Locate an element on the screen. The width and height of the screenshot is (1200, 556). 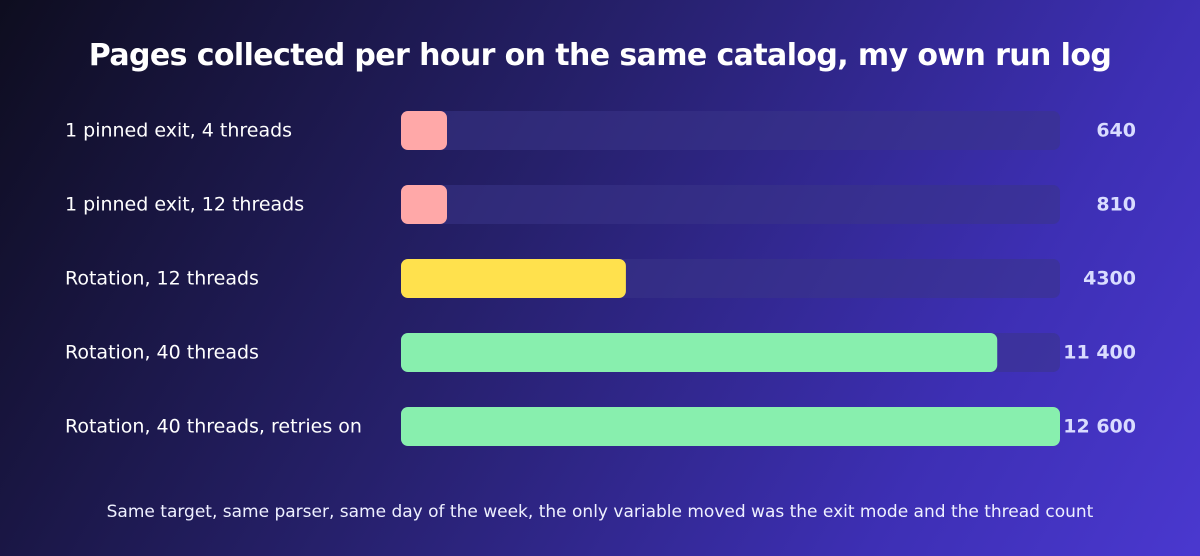
category-label: 1 pinned exit, 4 threads is located at coordinates (178, 131).